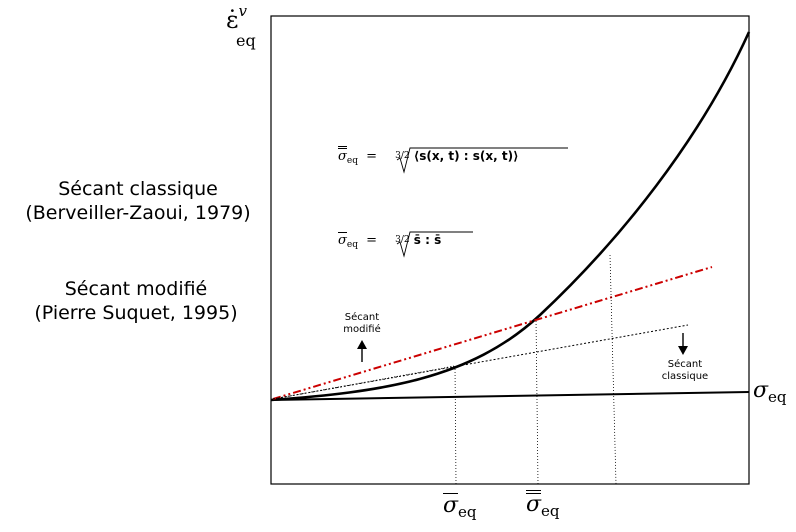  Describe the element at coordinates (402, 240) in the screenshot. I see `formula2-fraction: 3/2` at that location.